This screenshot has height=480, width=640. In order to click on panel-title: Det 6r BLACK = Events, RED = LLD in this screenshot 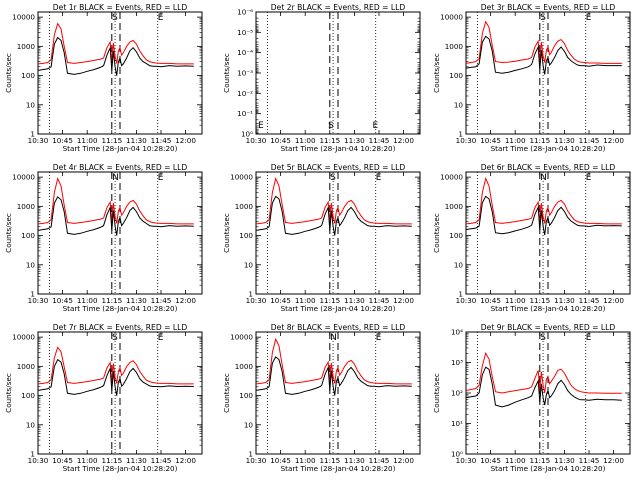, I will do `click(548, 167)`.